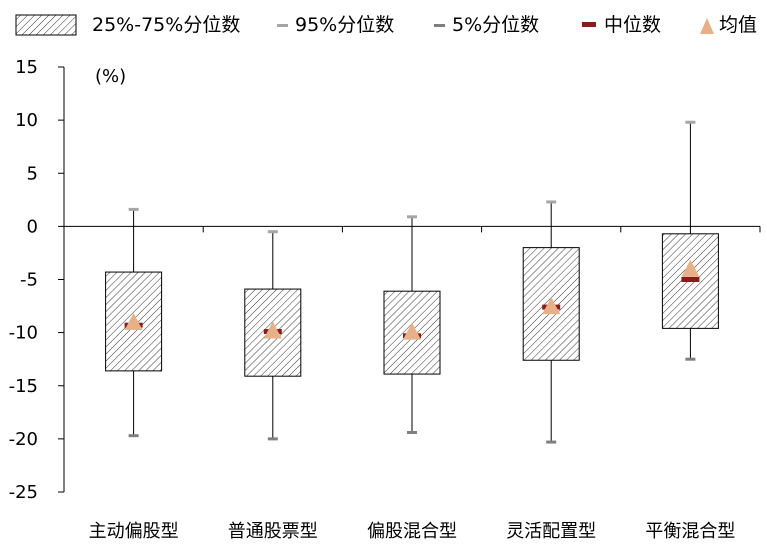 The image size is (767, 553). Describe the element at coordinates (134, 531) in the screenshot. I see `x-category-label: 主动偏股型` at that location.